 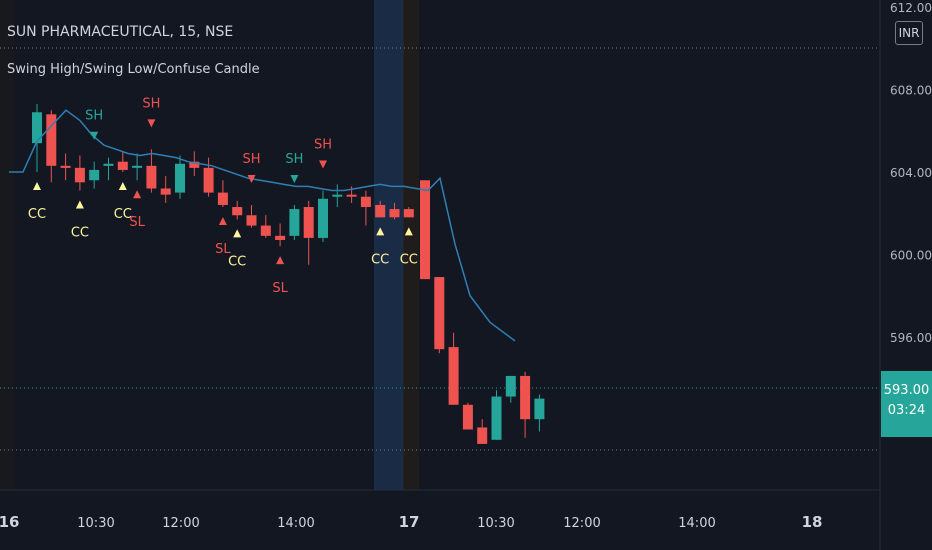 I want to click on indicator-label: Swing High/Swing Low/Confuse Candle, so click(x=133, y=69).